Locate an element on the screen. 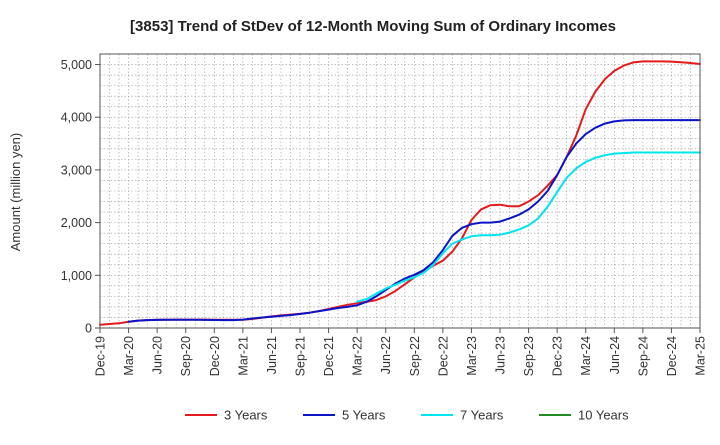  y-tick-label: 0 is located at coordinates (88, 329).